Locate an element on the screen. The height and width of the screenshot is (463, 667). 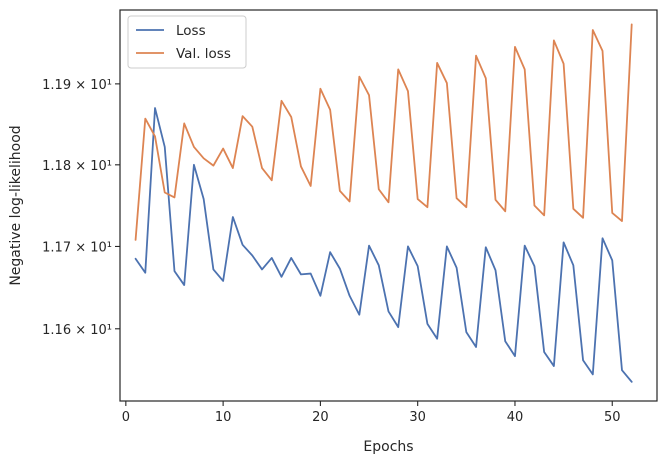
legend: Loss Val. loss is located at coordinates (187, 42).